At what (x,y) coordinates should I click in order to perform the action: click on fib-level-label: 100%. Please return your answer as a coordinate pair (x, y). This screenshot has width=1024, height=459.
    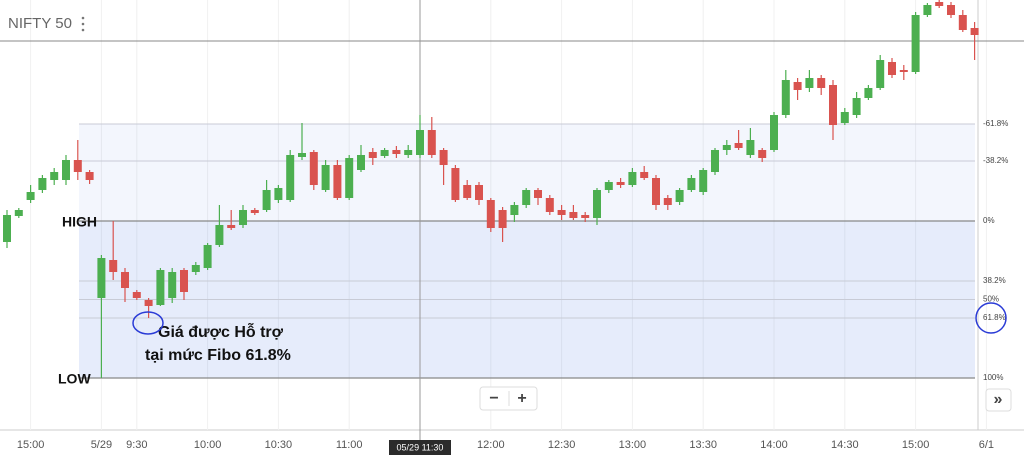
    Looking at the image, I should click on (993, 377).